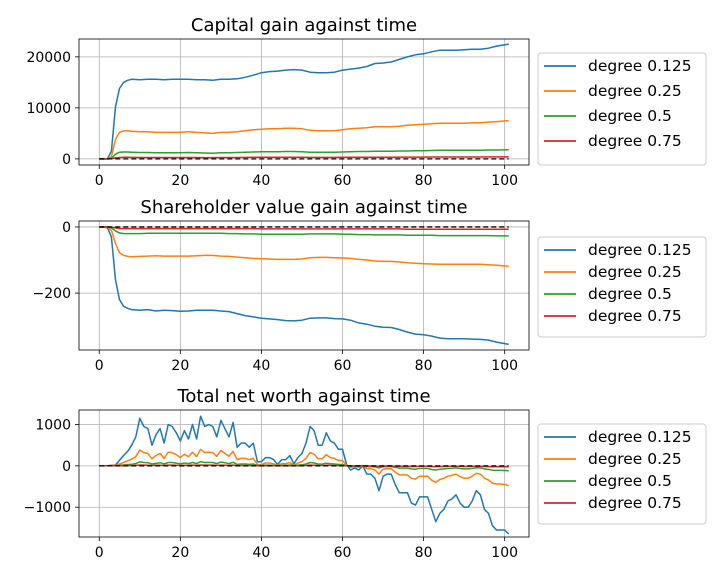  What do you see at coordinates (53, 425) in the screenshot?
I see `y-tick-label: 1000` at bounding box center [53, 425].